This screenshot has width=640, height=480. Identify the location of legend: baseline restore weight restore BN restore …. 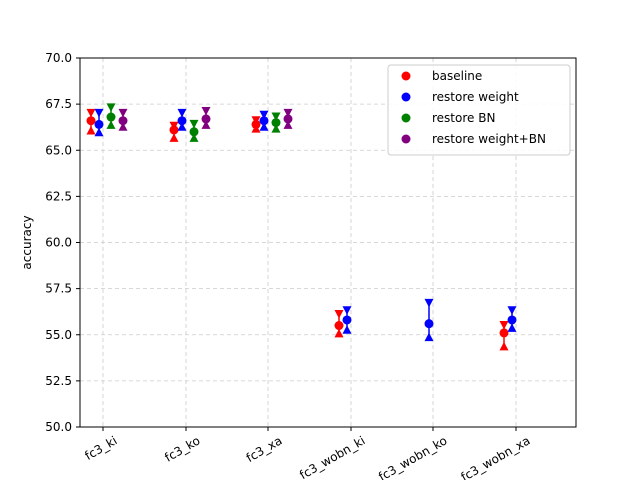
(479, 110).